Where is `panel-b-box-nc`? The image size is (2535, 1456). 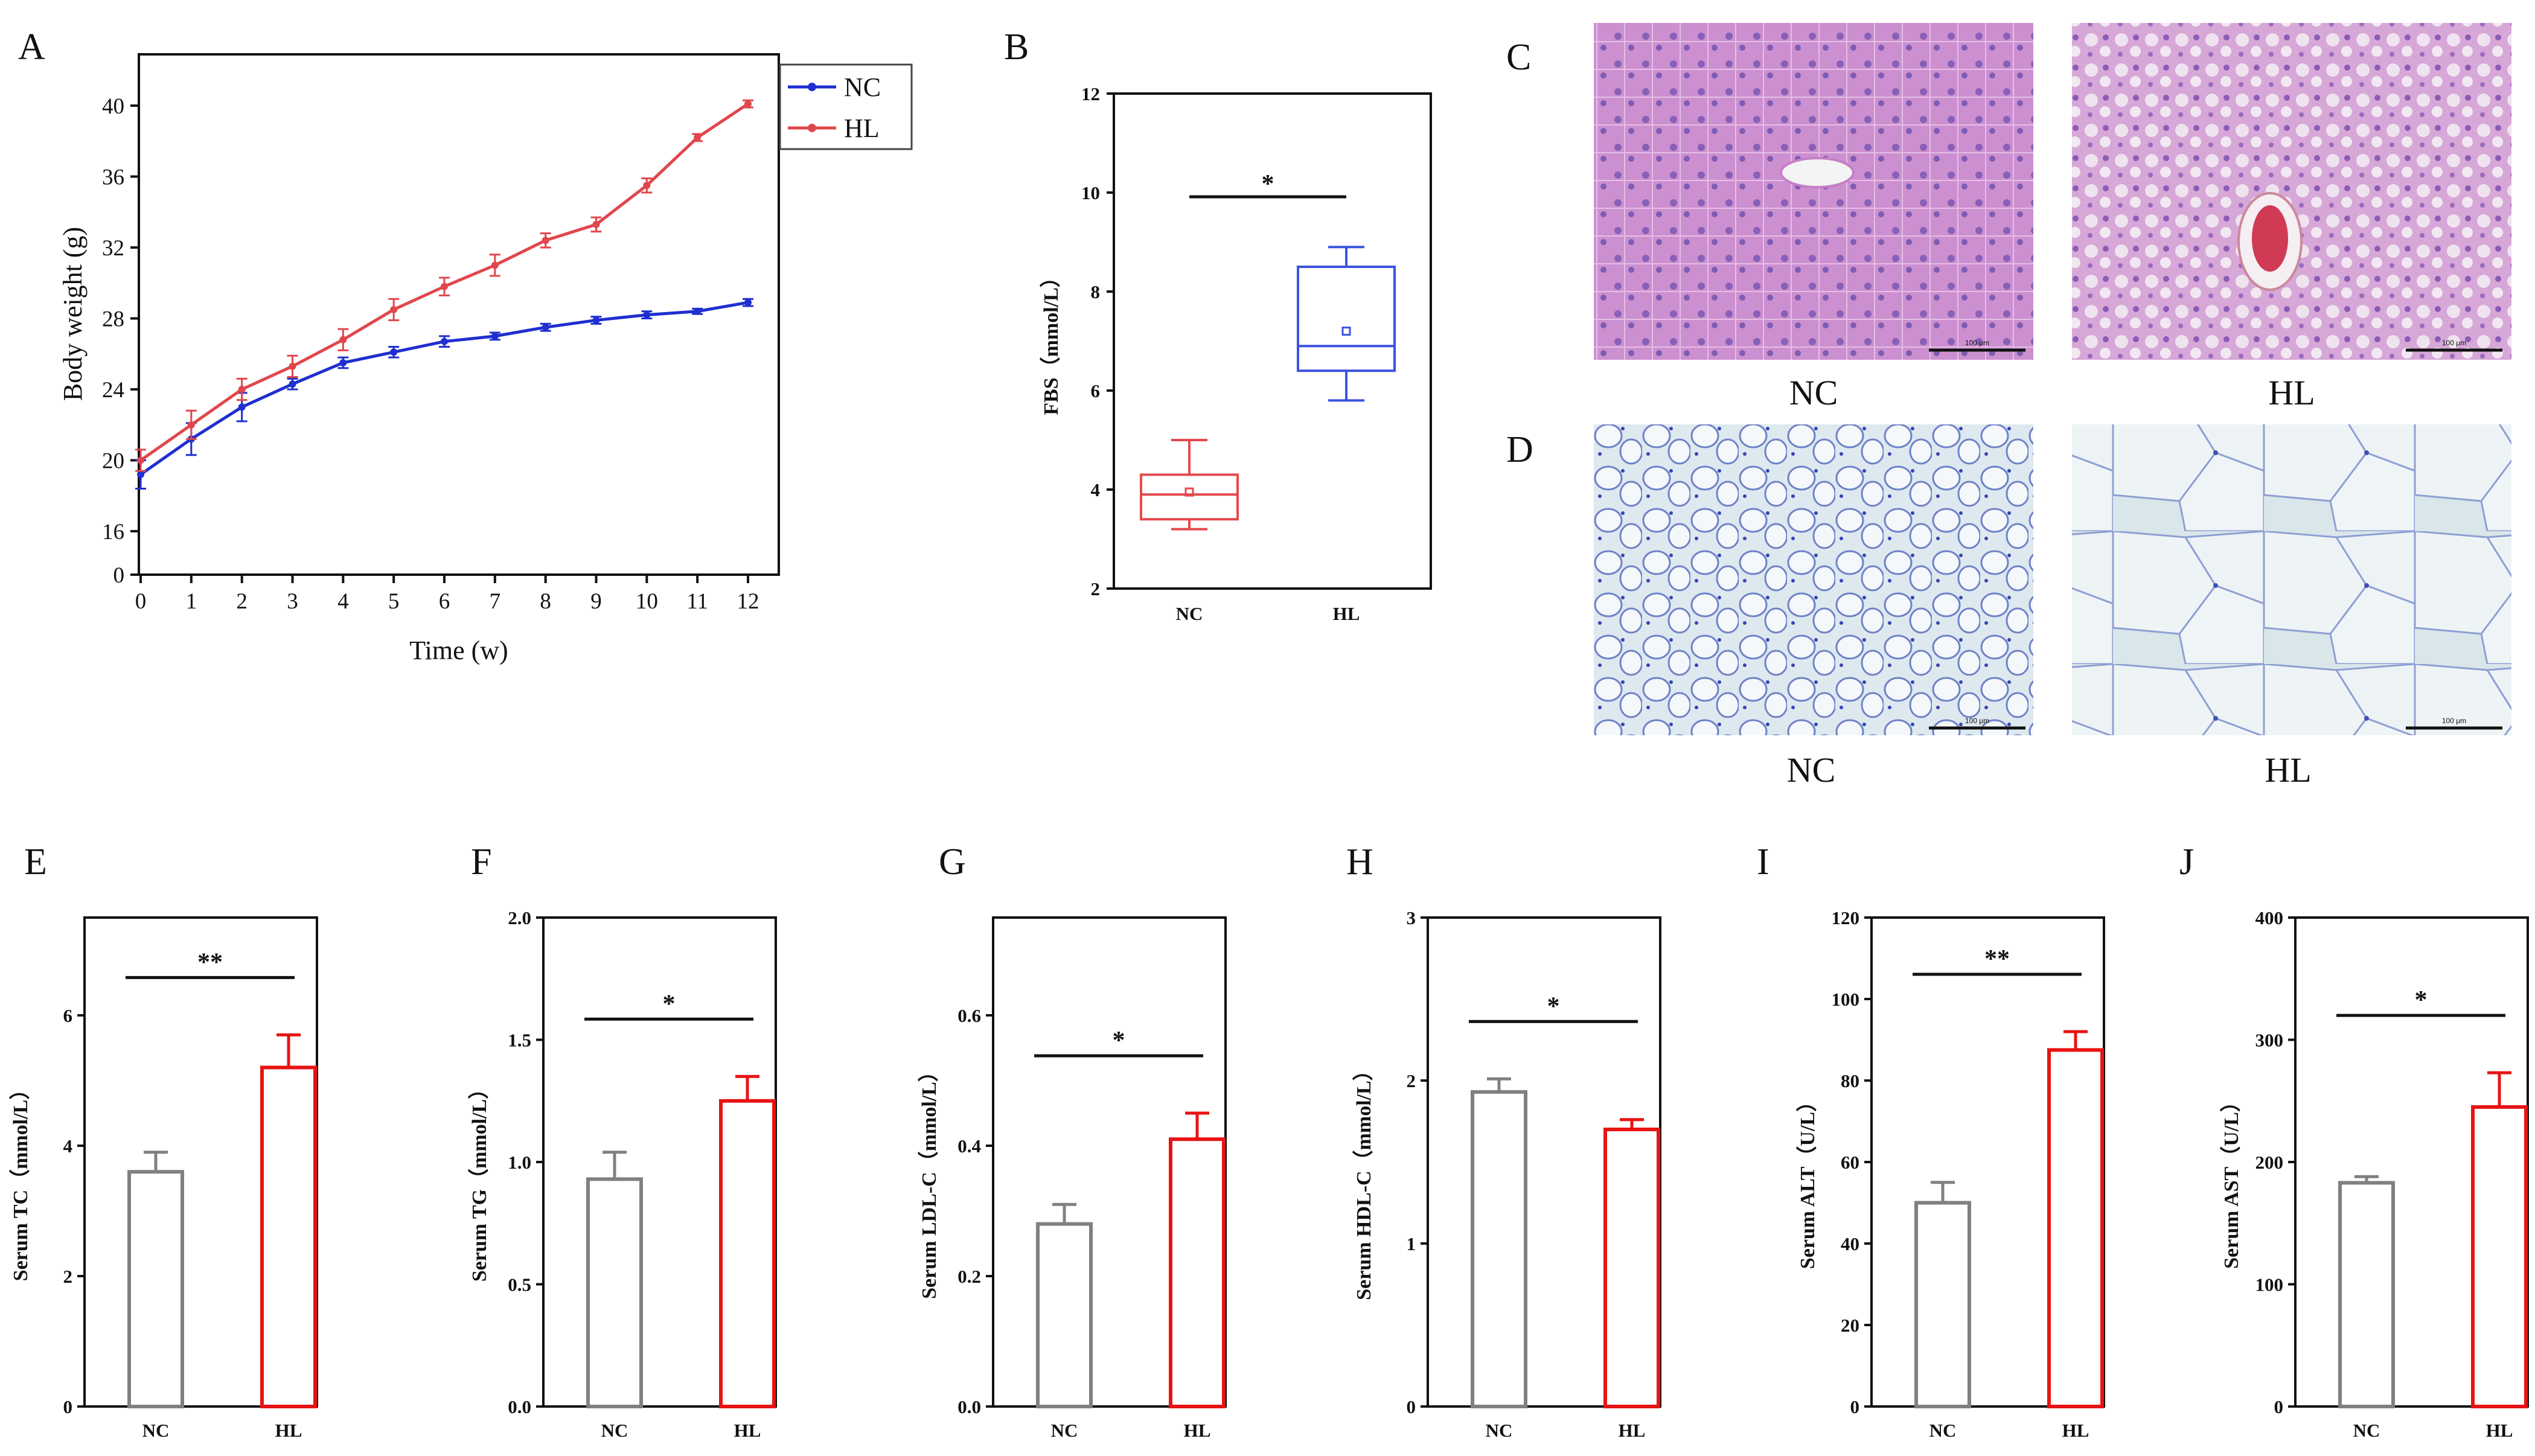
panel-b-box-nc is located at coordinates (1189, 497).